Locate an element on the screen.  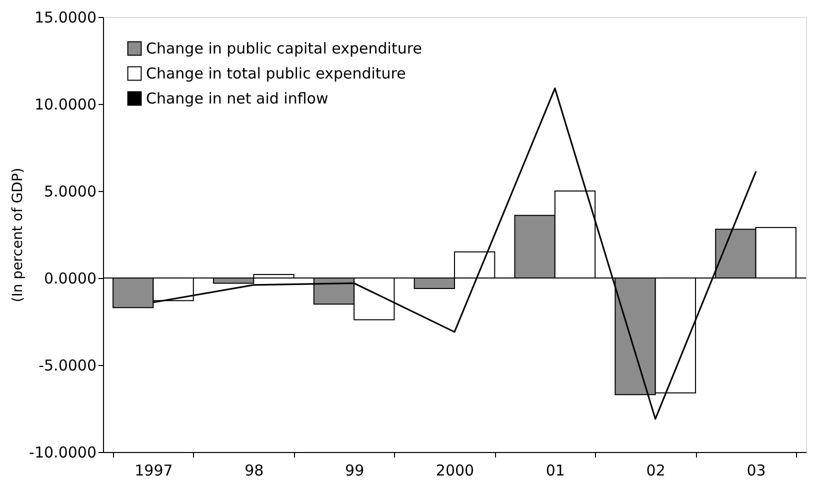
x-tick-label: 99 is located at coordinates (354, 471).